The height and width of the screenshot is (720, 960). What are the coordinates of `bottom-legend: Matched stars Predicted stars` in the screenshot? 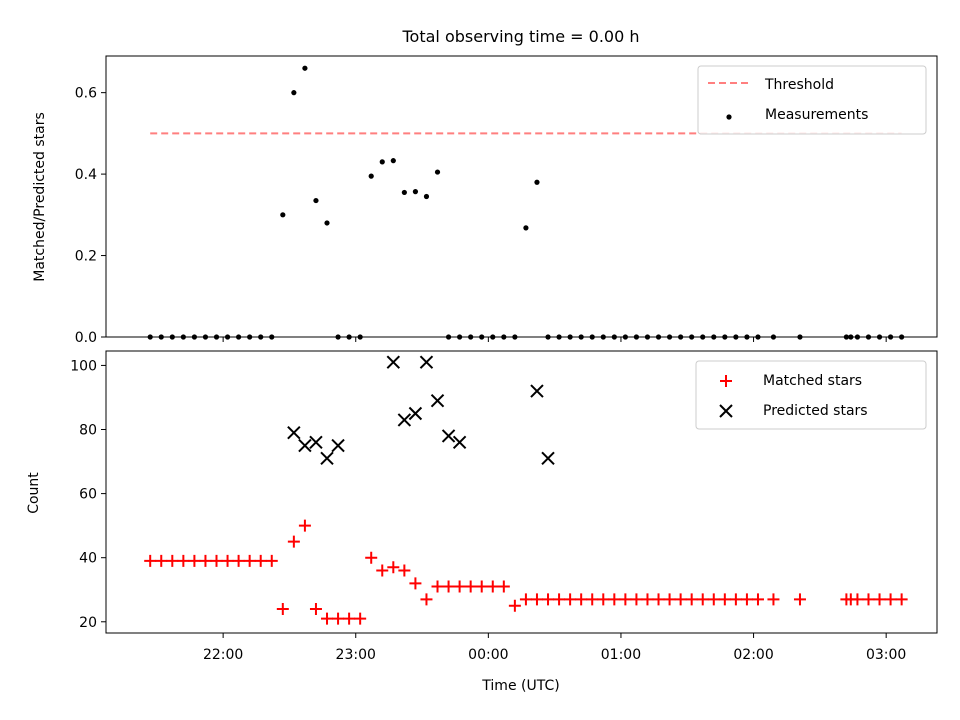 It's located at (811, 395).